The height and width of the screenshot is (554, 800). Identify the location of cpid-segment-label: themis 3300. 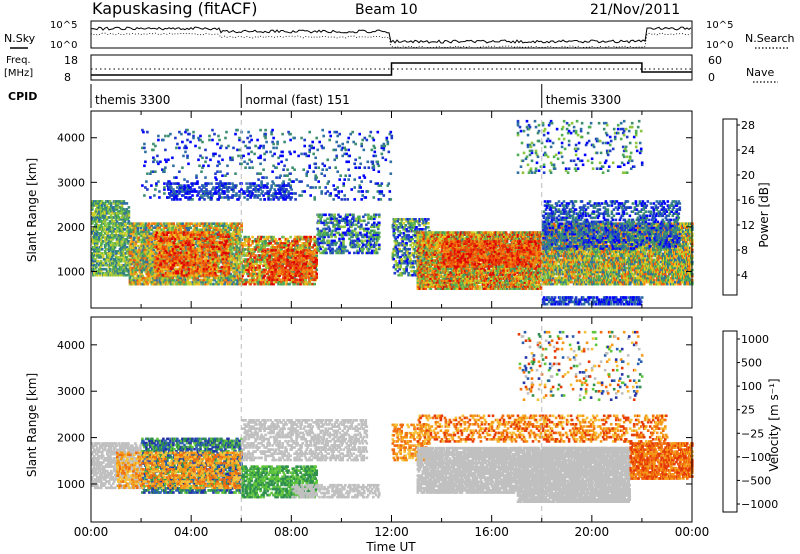
(583, 100).